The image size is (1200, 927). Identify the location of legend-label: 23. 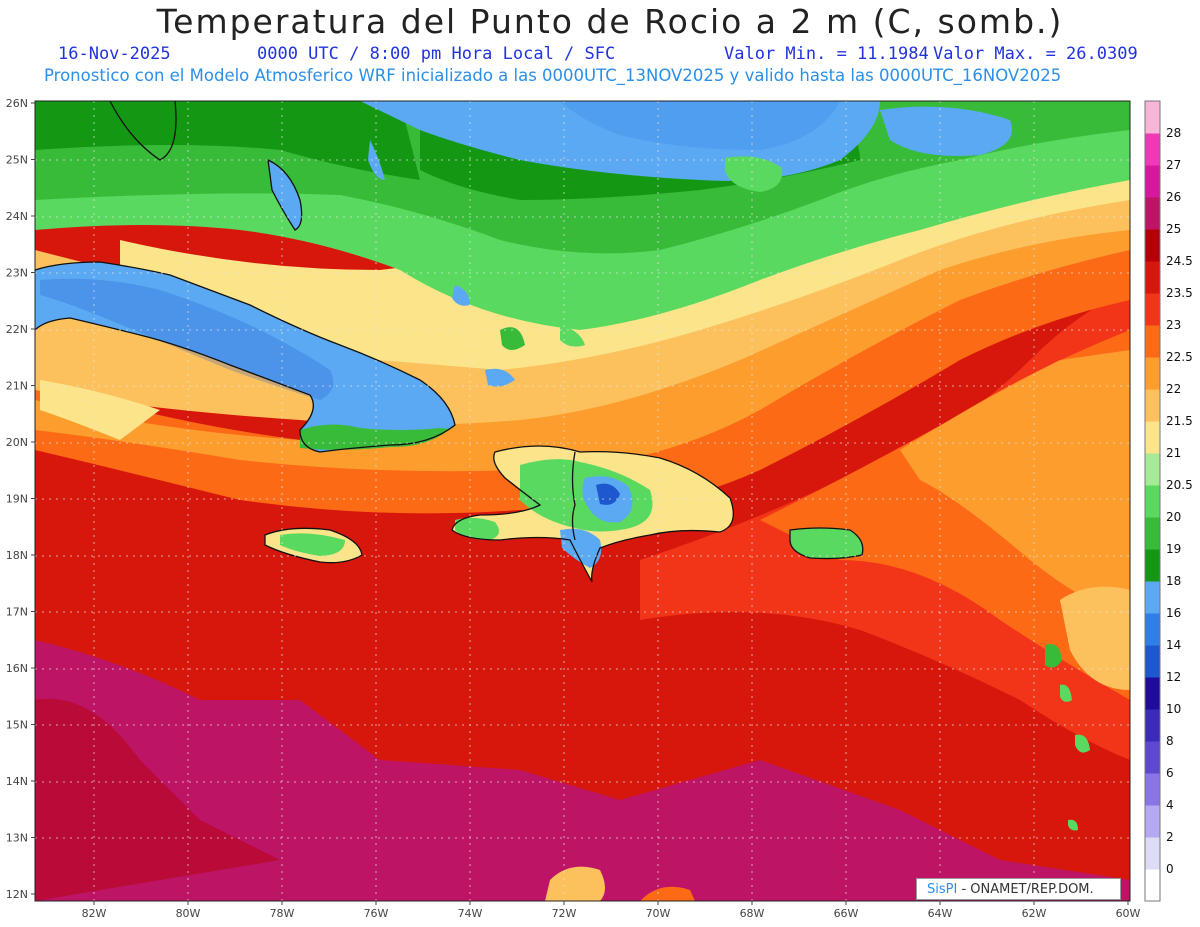
(1173, 325).